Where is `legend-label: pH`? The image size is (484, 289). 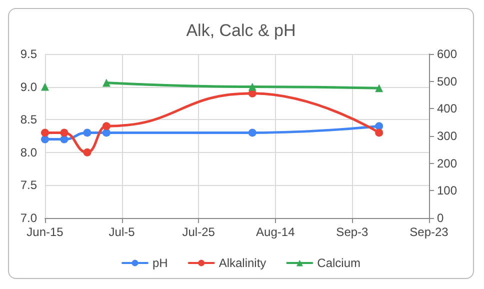
legend-label: pH is located at coordinates (160, 263).